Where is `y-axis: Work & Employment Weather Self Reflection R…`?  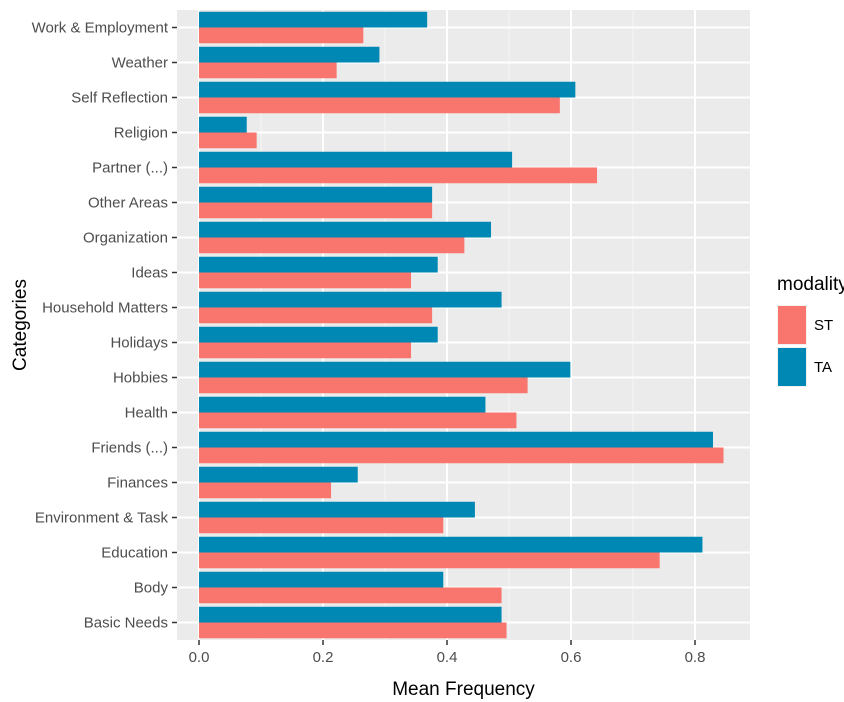
y-axis: Work & Employment Weather Self Reflection R… is located at coordinates (104, 326).